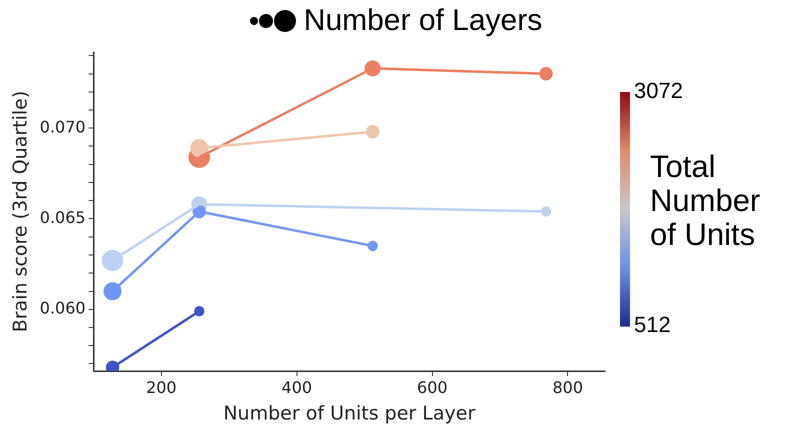 This screenshot has height=434, width=792. I want to click on color-bar-label: 512, so click(652, 325).